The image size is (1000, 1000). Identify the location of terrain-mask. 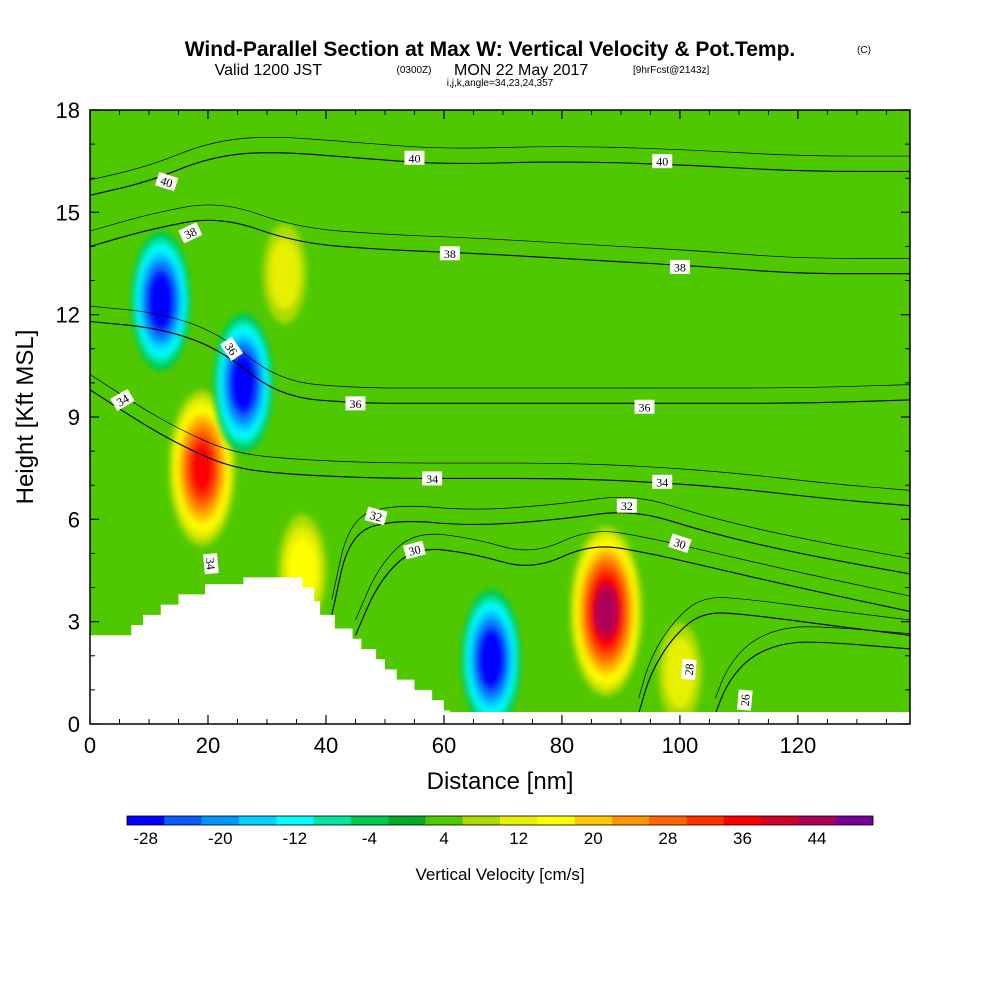
(500, 650).